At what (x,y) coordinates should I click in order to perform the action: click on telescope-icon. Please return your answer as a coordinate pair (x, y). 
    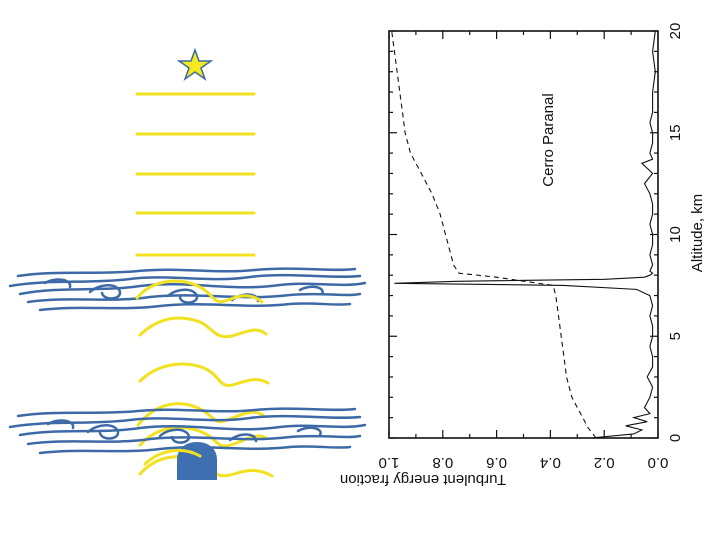
    Looking at the image, I should click on (197, 461).